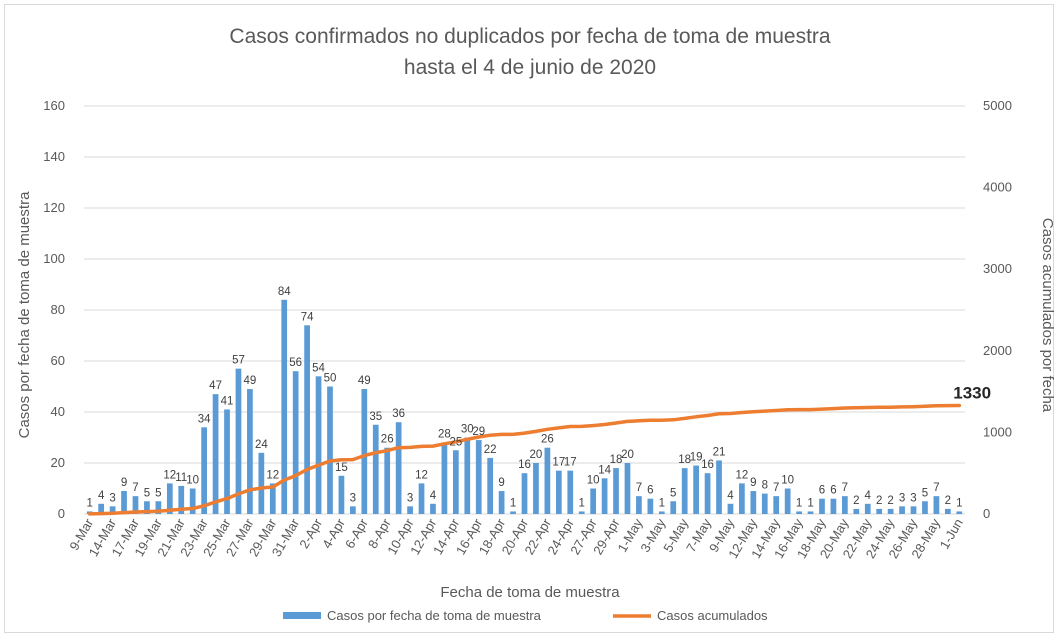  What do you see at coordinates (604, 470) in the screenshot?
I see `data-label-45: 14` at bounding box center [604, 470].